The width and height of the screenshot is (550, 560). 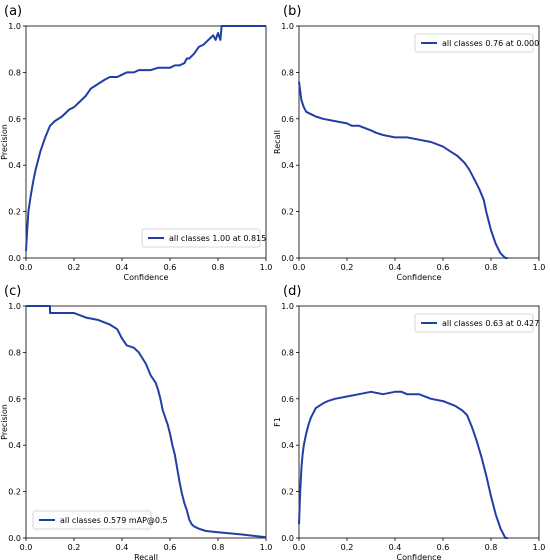 I want to click on panel-label: (d), so click(x=292, y=291).